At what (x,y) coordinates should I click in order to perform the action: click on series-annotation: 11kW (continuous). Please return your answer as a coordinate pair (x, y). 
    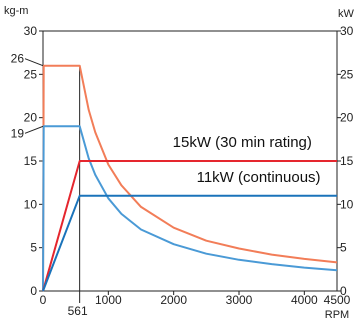
    Looking at the image, I should click on (259, 177).